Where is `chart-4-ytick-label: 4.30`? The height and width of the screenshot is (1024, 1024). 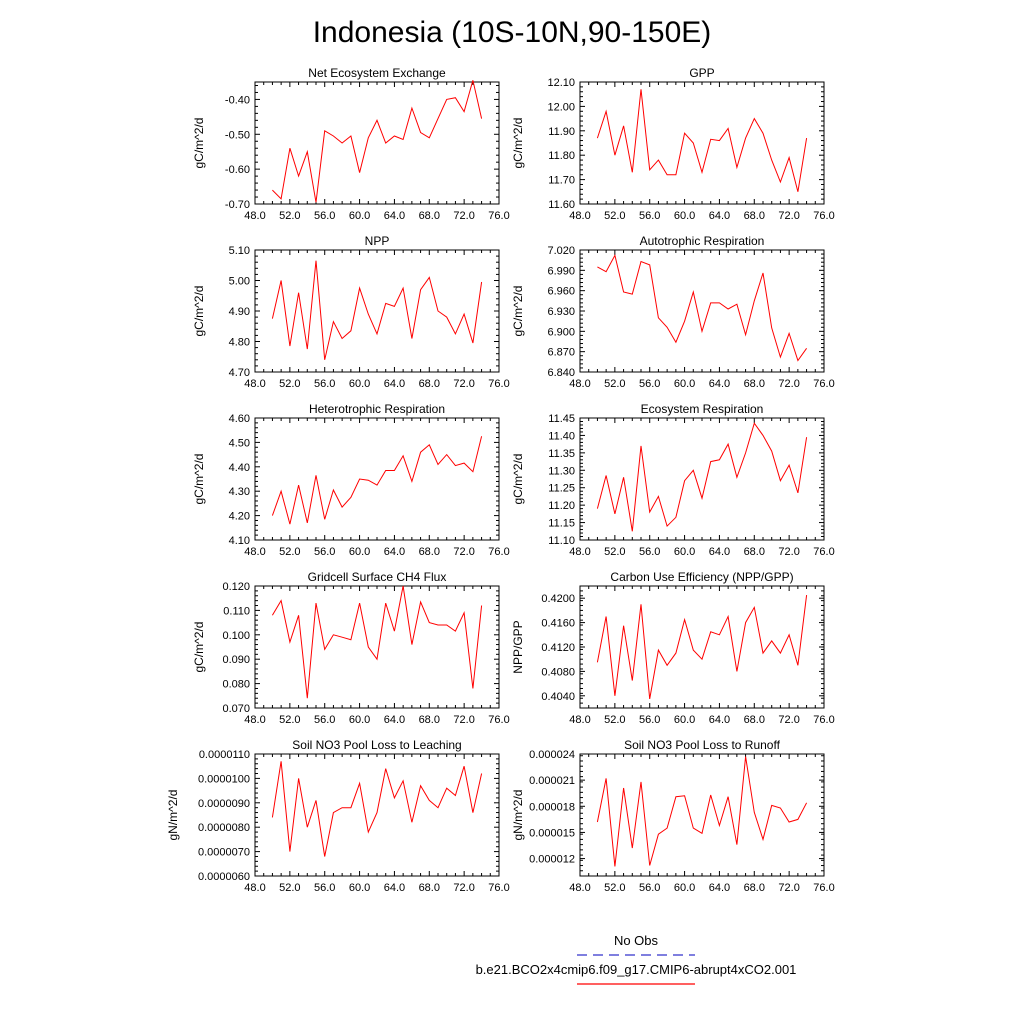 chart-4-ytick-label: 4.30 is located at coordinates (239, 492).